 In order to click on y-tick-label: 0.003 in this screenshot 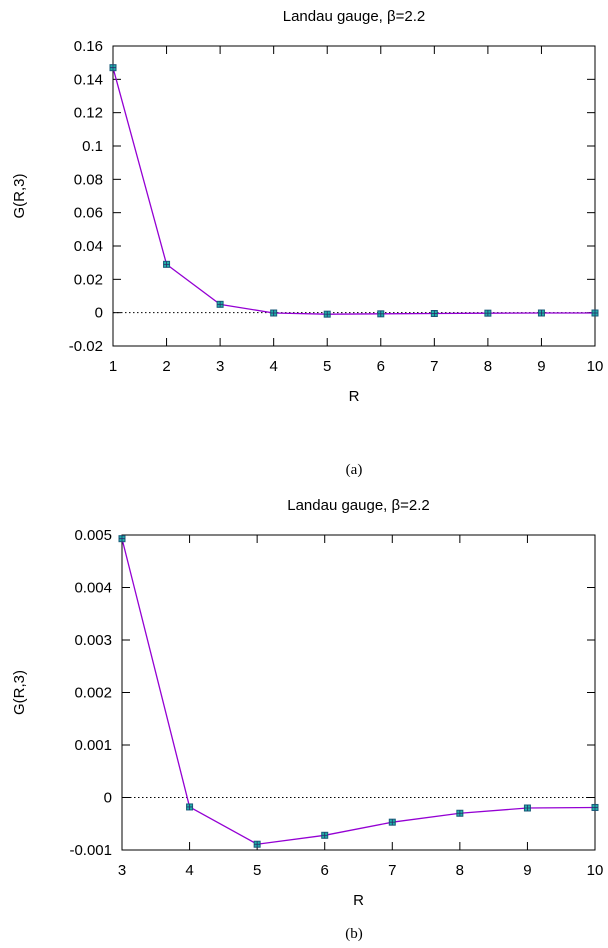, I will do `click(93, 640)`.